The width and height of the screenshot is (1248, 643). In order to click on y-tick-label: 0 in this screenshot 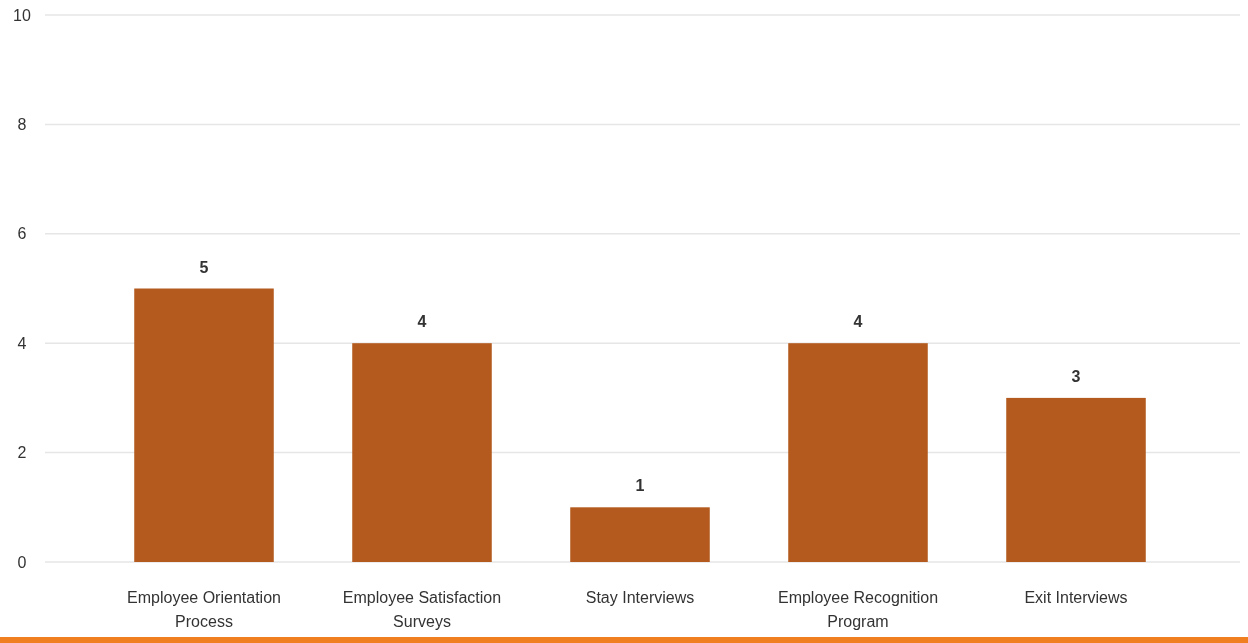, I will do `click(22, 562)`.